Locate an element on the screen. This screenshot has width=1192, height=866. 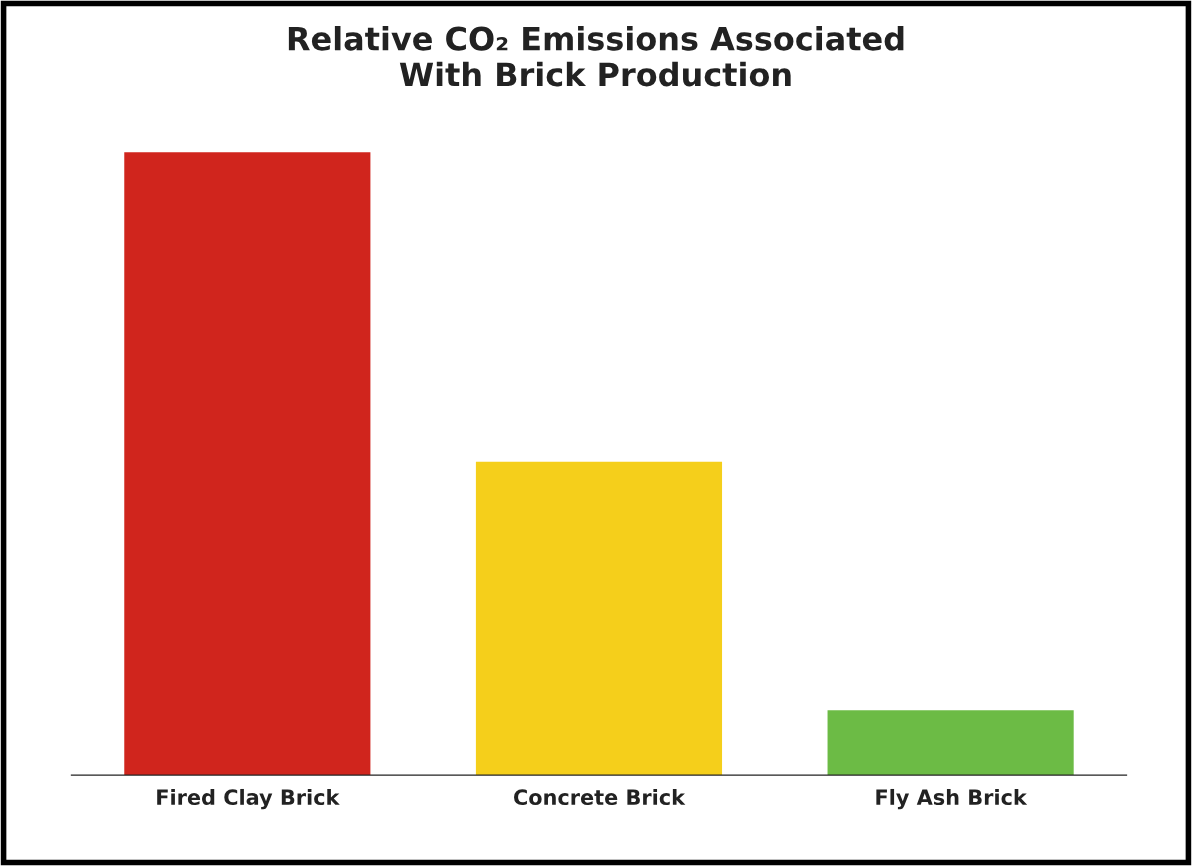
x-tick-label: Concrete Brick is located at coordinates (600, 797).